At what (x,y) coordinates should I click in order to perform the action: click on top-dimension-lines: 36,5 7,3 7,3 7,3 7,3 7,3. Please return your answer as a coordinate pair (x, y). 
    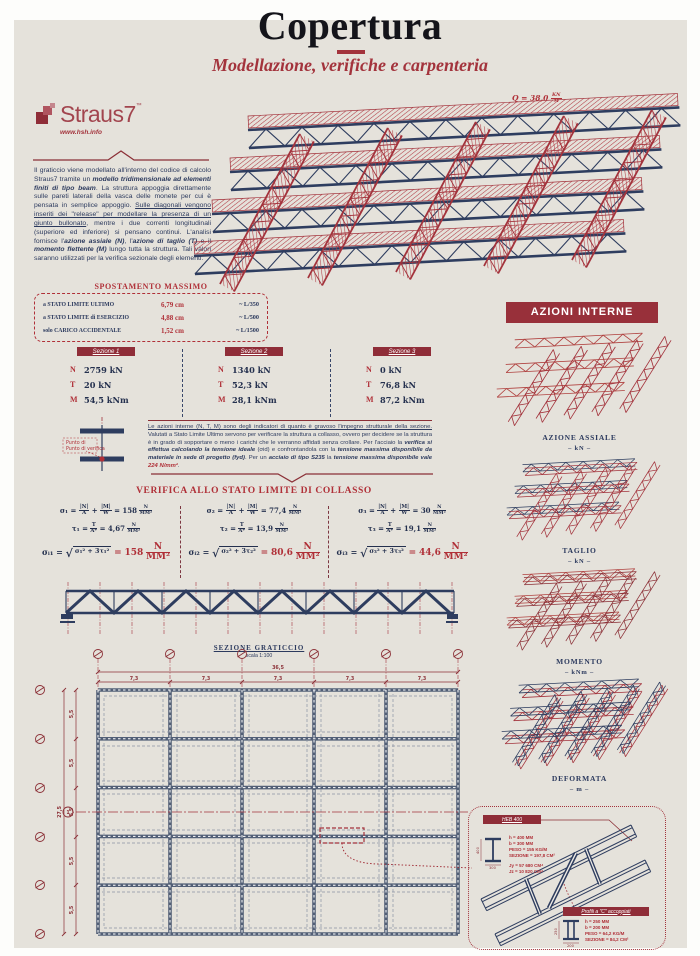
    Looking at the image, I should click on (278, 675).